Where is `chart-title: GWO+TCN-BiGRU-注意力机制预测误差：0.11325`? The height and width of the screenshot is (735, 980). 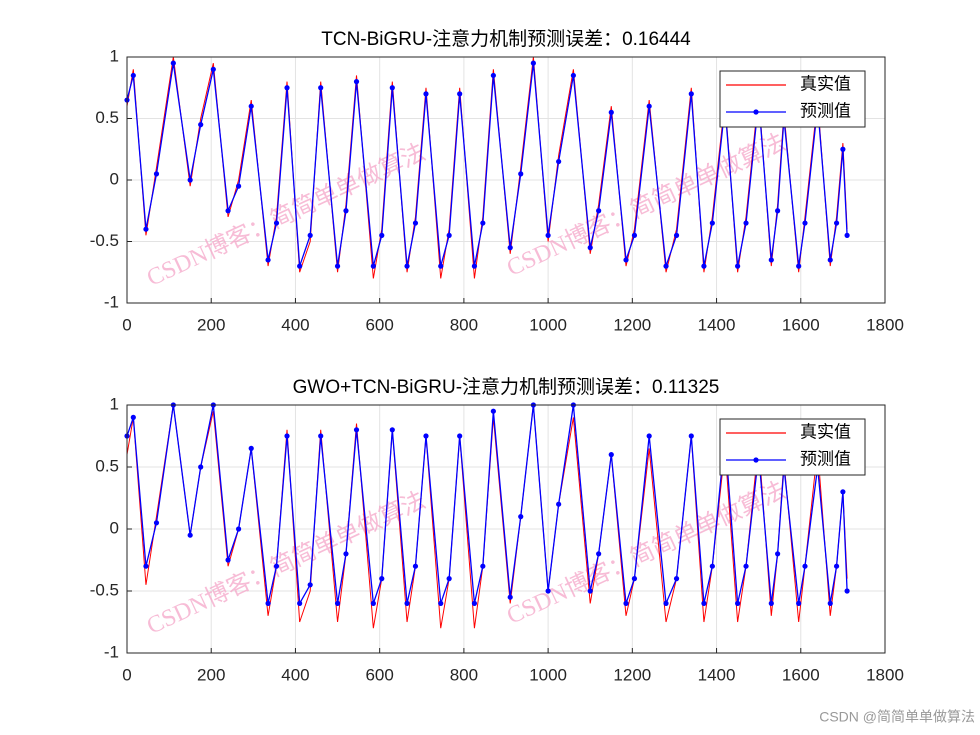 chart-title: GWO+TCN-BiGRU-注意力机制预测误差：0.11325 is located at coordinates (506, 387).